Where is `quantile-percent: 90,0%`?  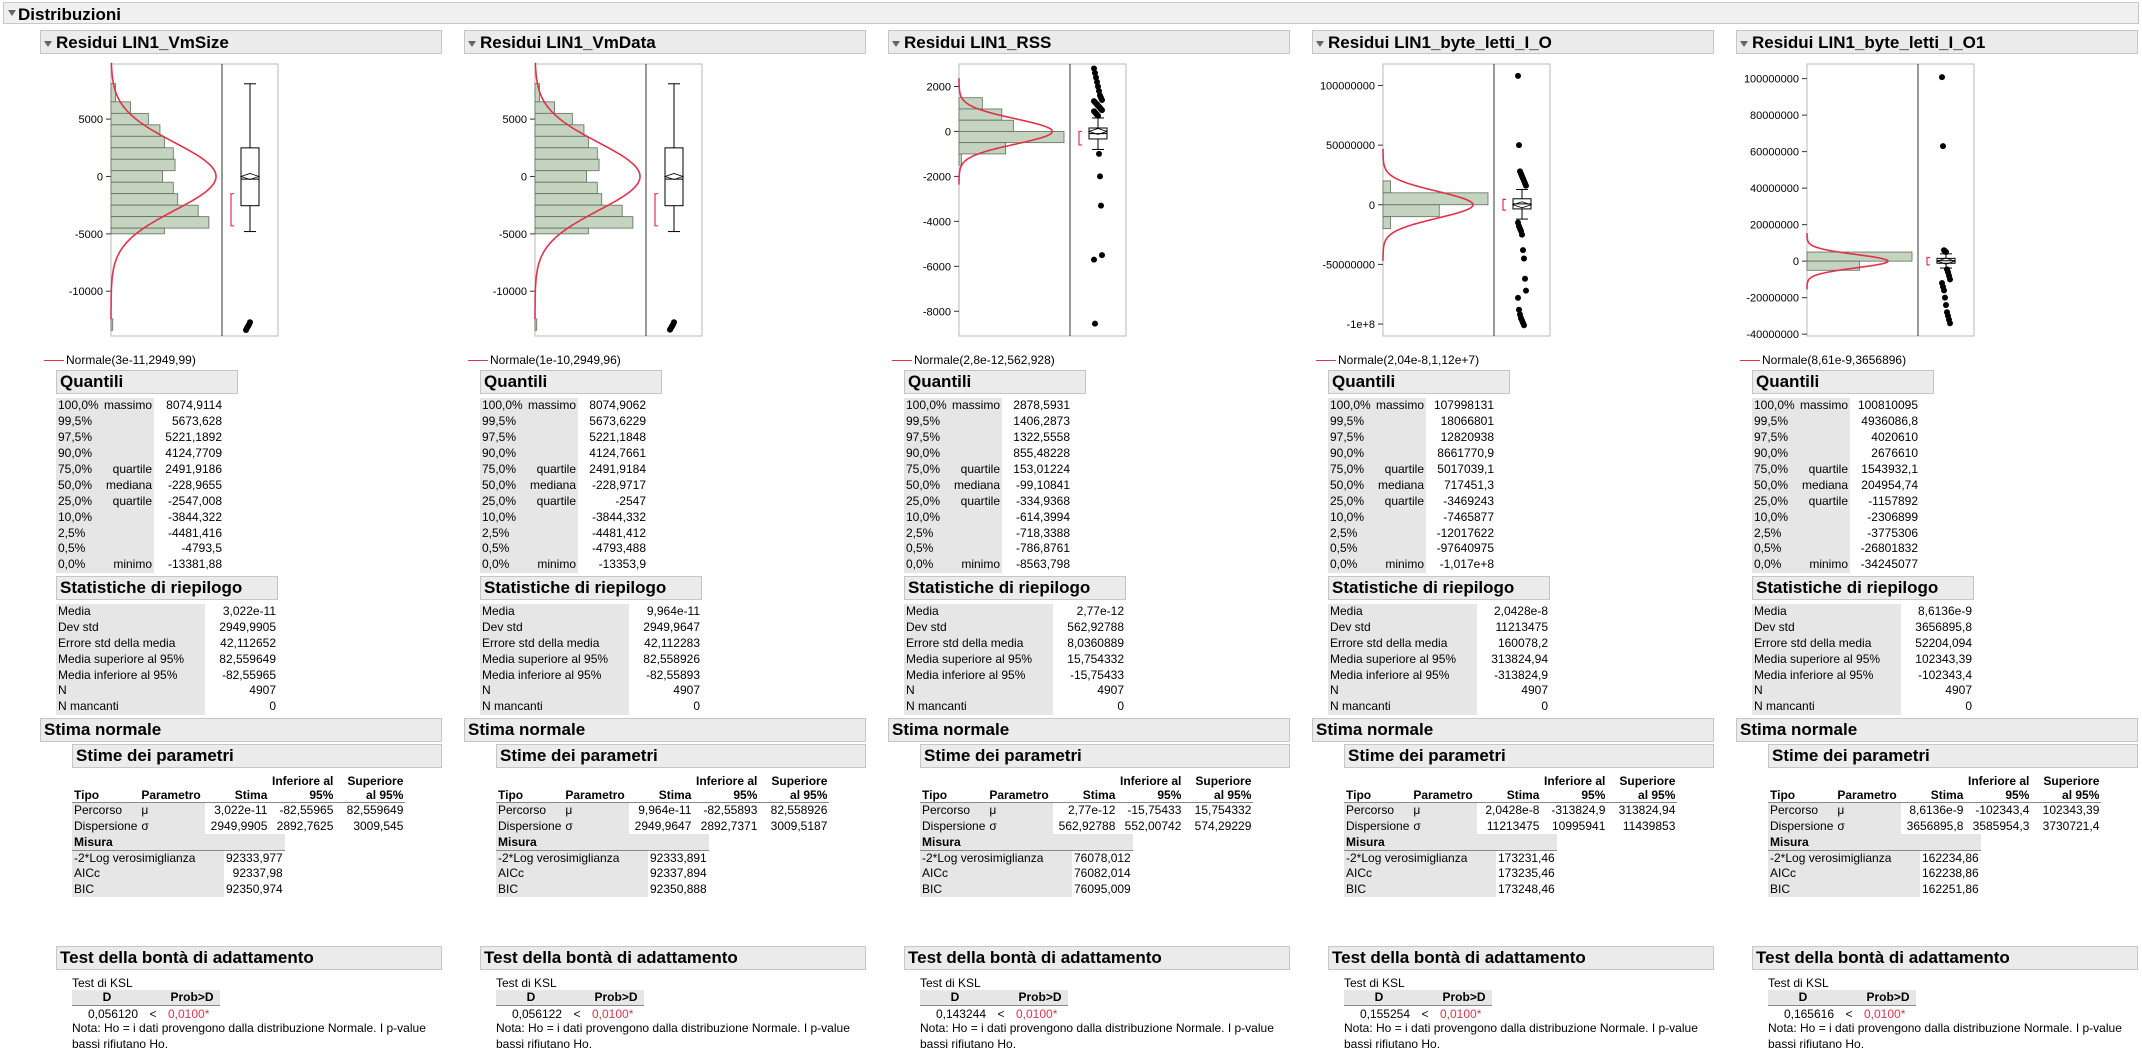 quantile-percent: 90,0% is located at coordinates (1775, 453).